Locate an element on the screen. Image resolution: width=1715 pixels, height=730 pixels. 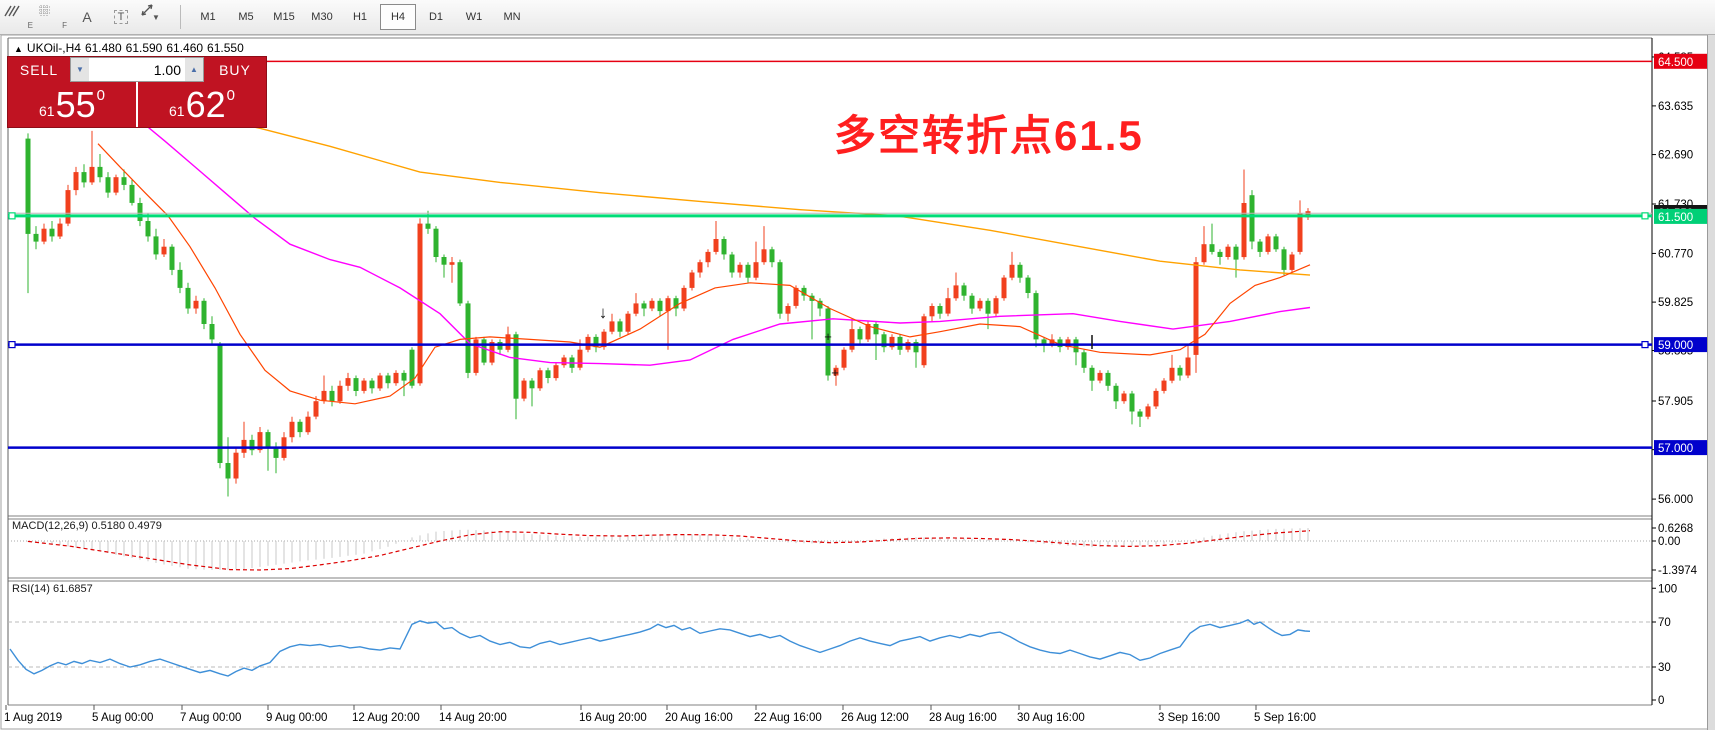
svg-text: 57.000 is located at coordinates (1675, 449).